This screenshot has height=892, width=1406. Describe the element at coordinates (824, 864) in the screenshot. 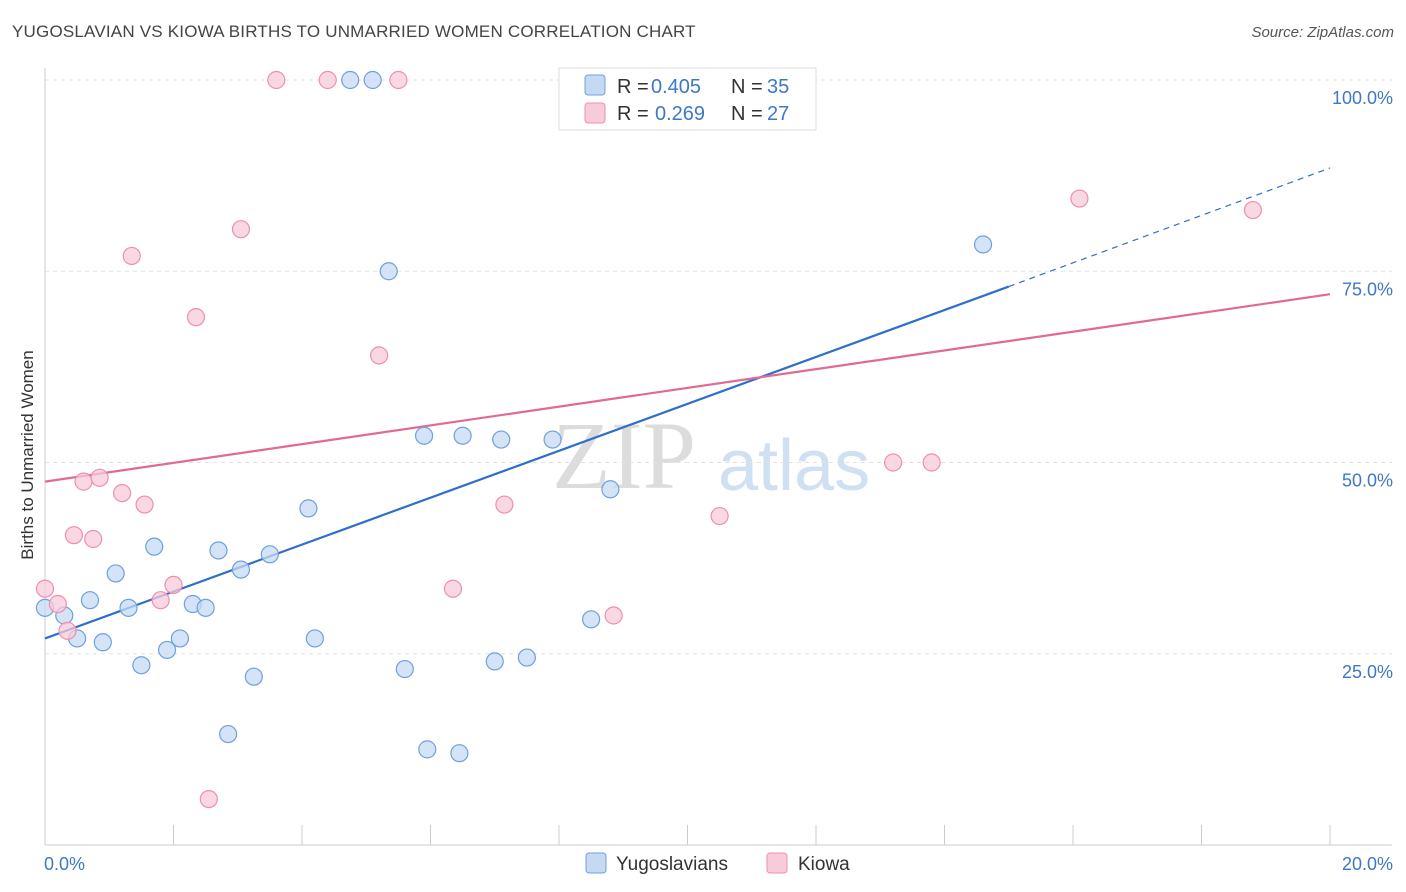

I see `bottom-legend-label-kiowa: Kiowa` at that location.